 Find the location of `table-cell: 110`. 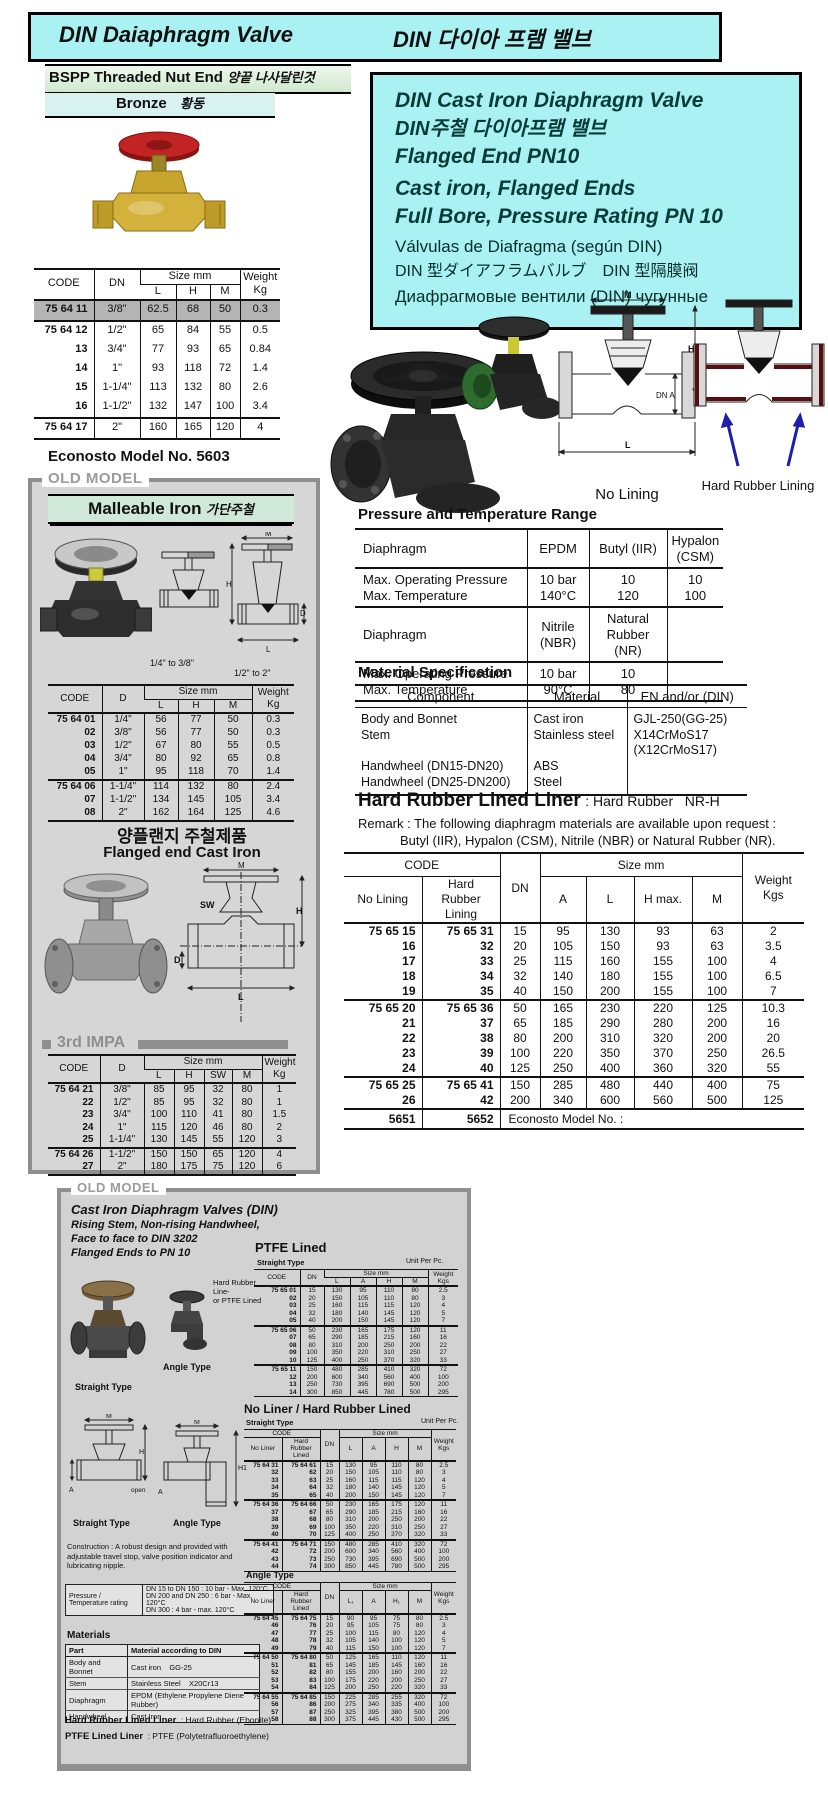

table-cell: 110 is located at coordinates (188, 1115).